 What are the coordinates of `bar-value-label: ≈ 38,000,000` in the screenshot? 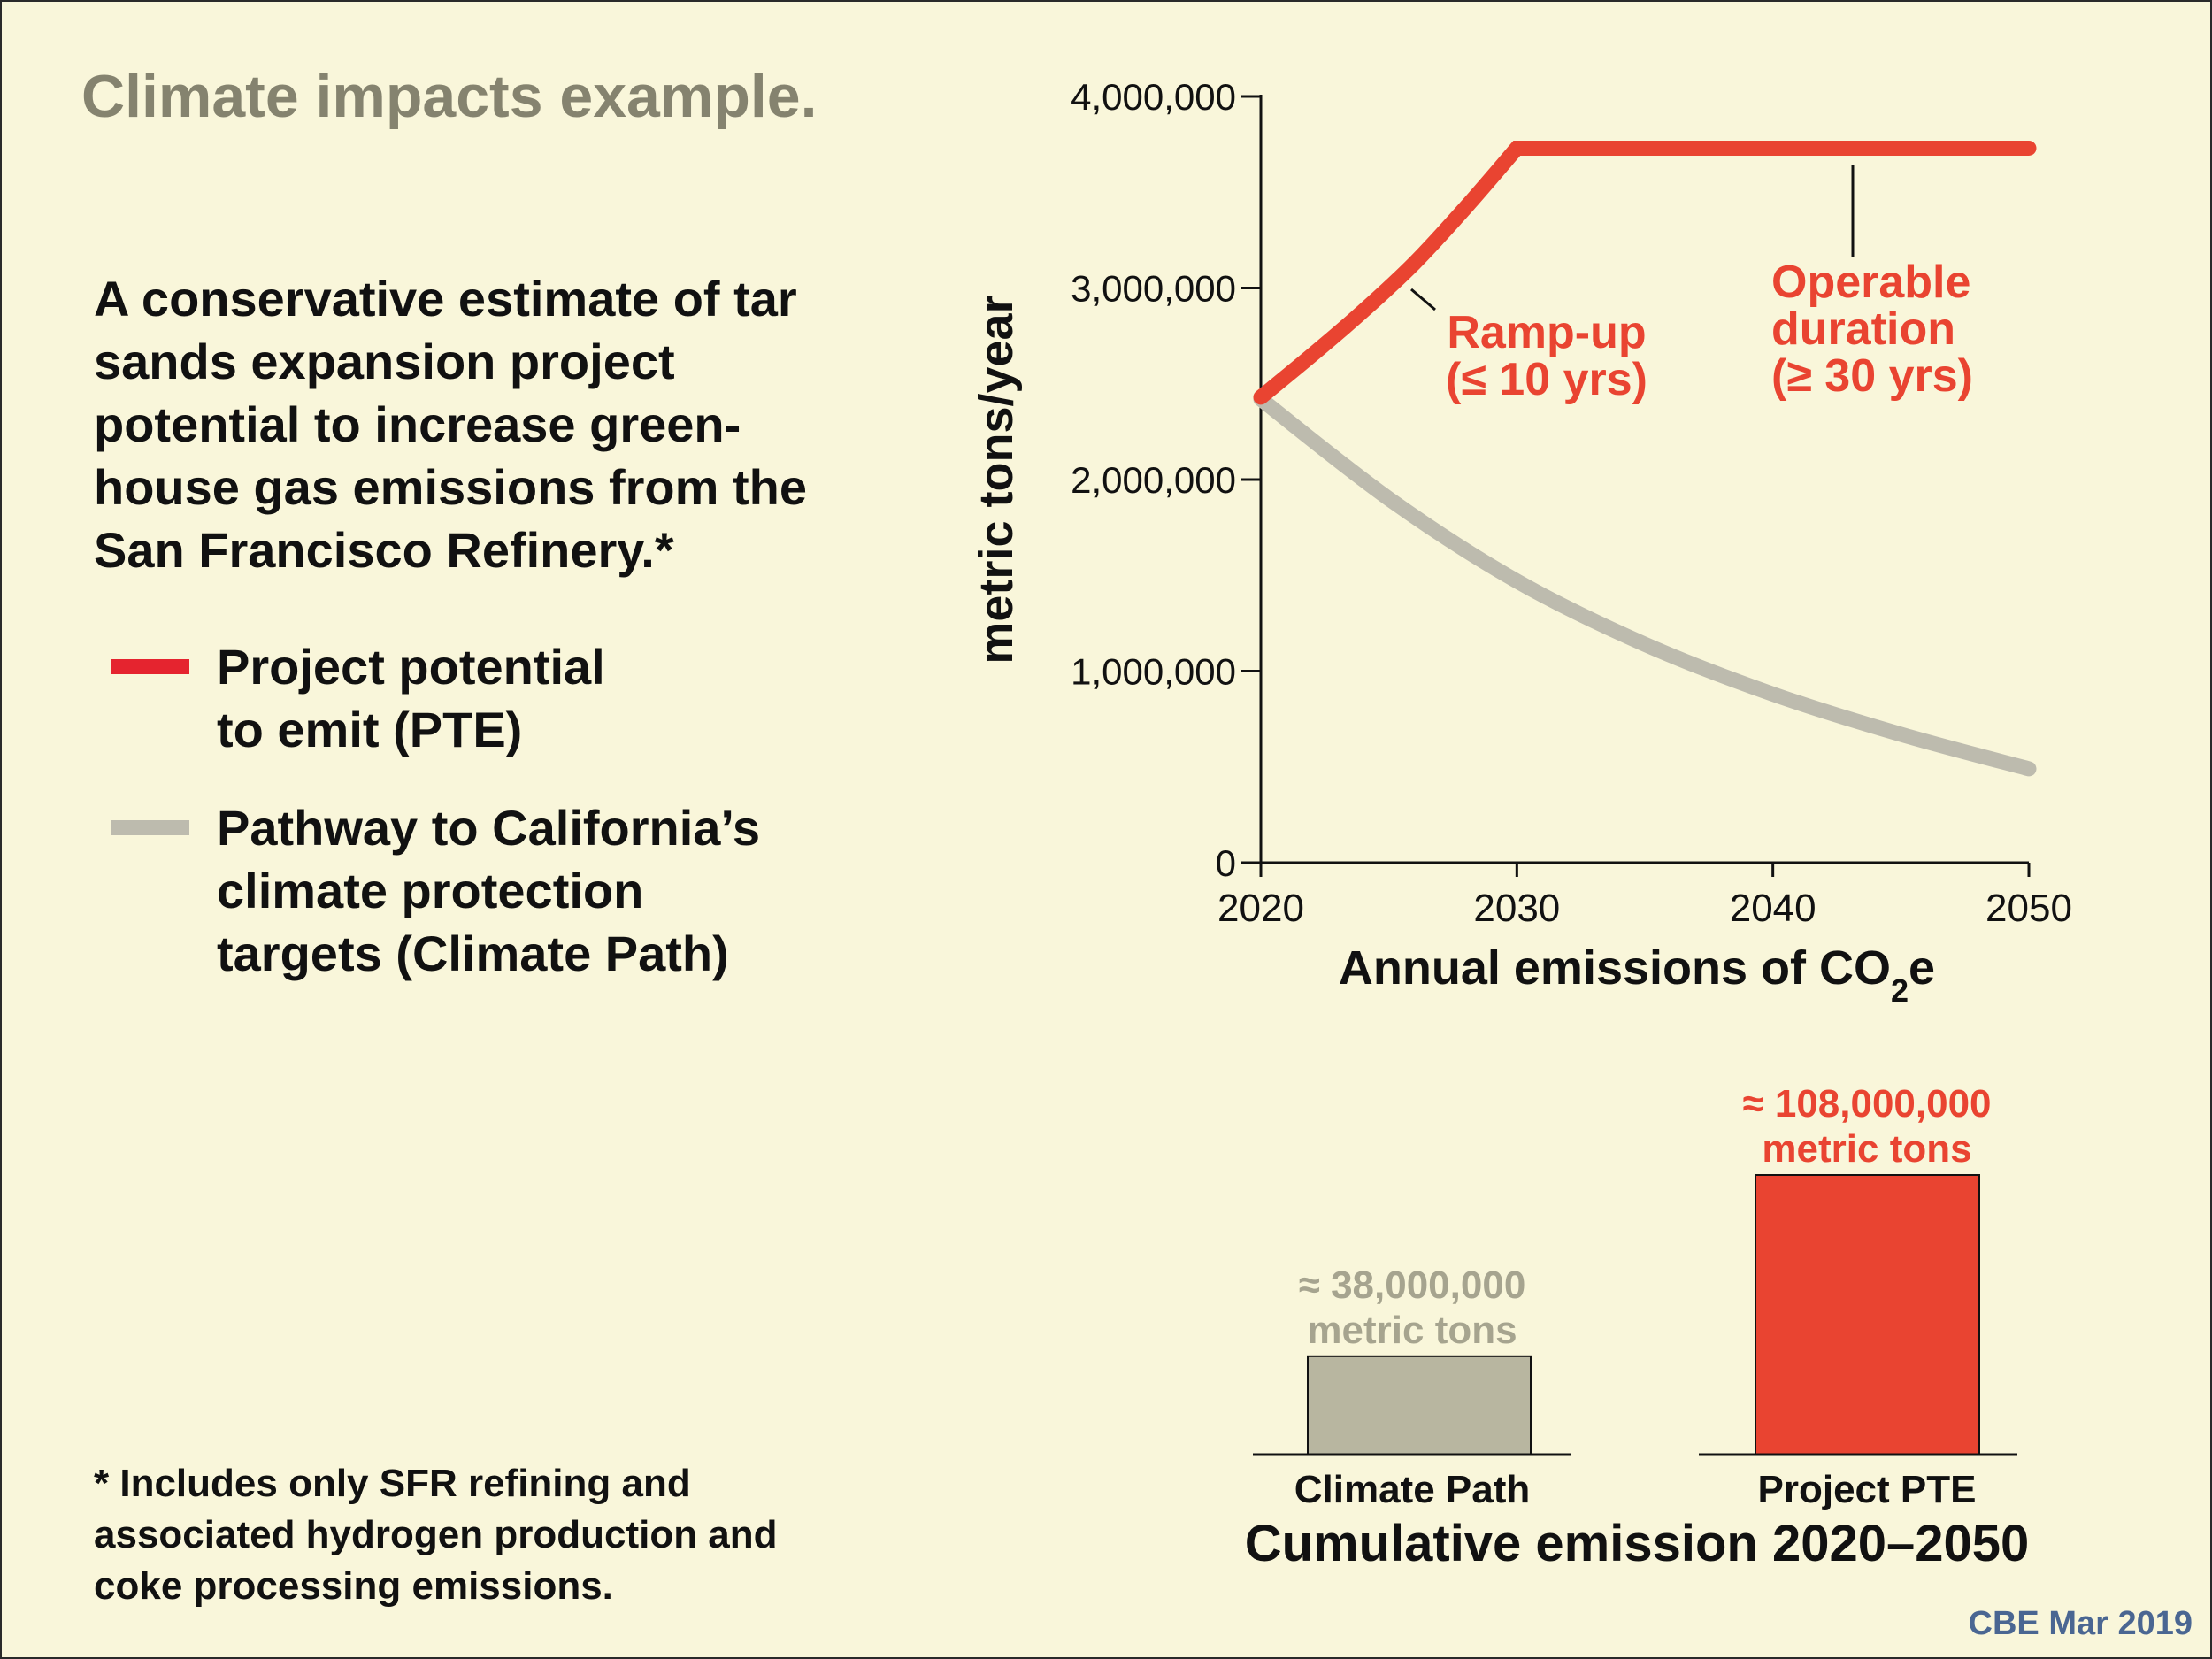 It's located at (1413, 1285).